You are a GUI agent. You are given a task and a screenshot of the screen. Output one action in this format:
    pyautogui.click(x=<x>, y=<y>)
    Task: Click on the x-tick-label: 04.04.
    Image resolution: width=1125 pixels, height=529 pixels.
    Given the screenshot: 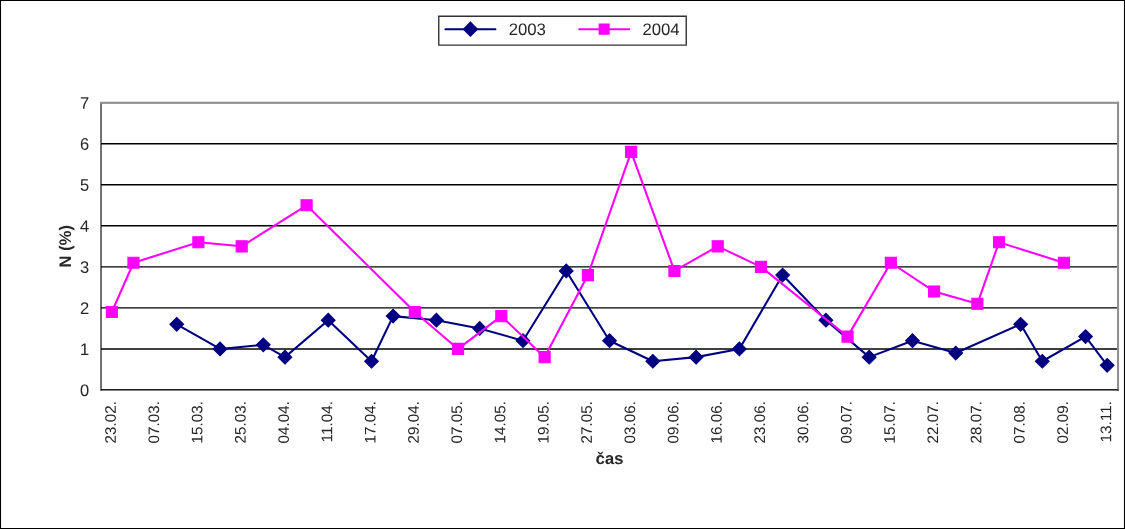 What is the action you would take?
    pyautogui.click(x=284, y=422)
    